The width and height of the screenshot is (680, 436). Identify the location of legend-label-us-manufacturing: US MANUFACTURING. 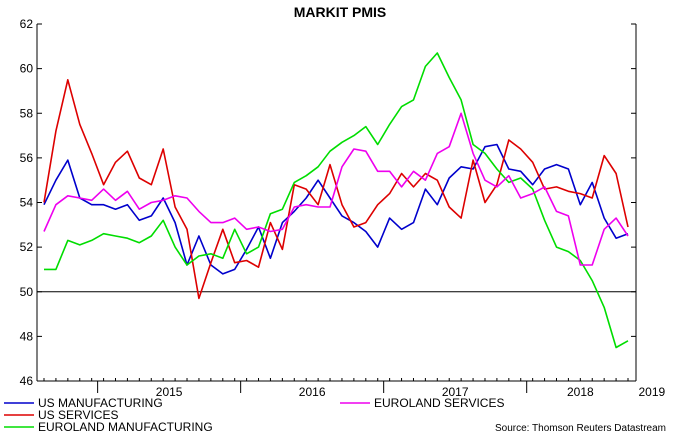
(100, 403).